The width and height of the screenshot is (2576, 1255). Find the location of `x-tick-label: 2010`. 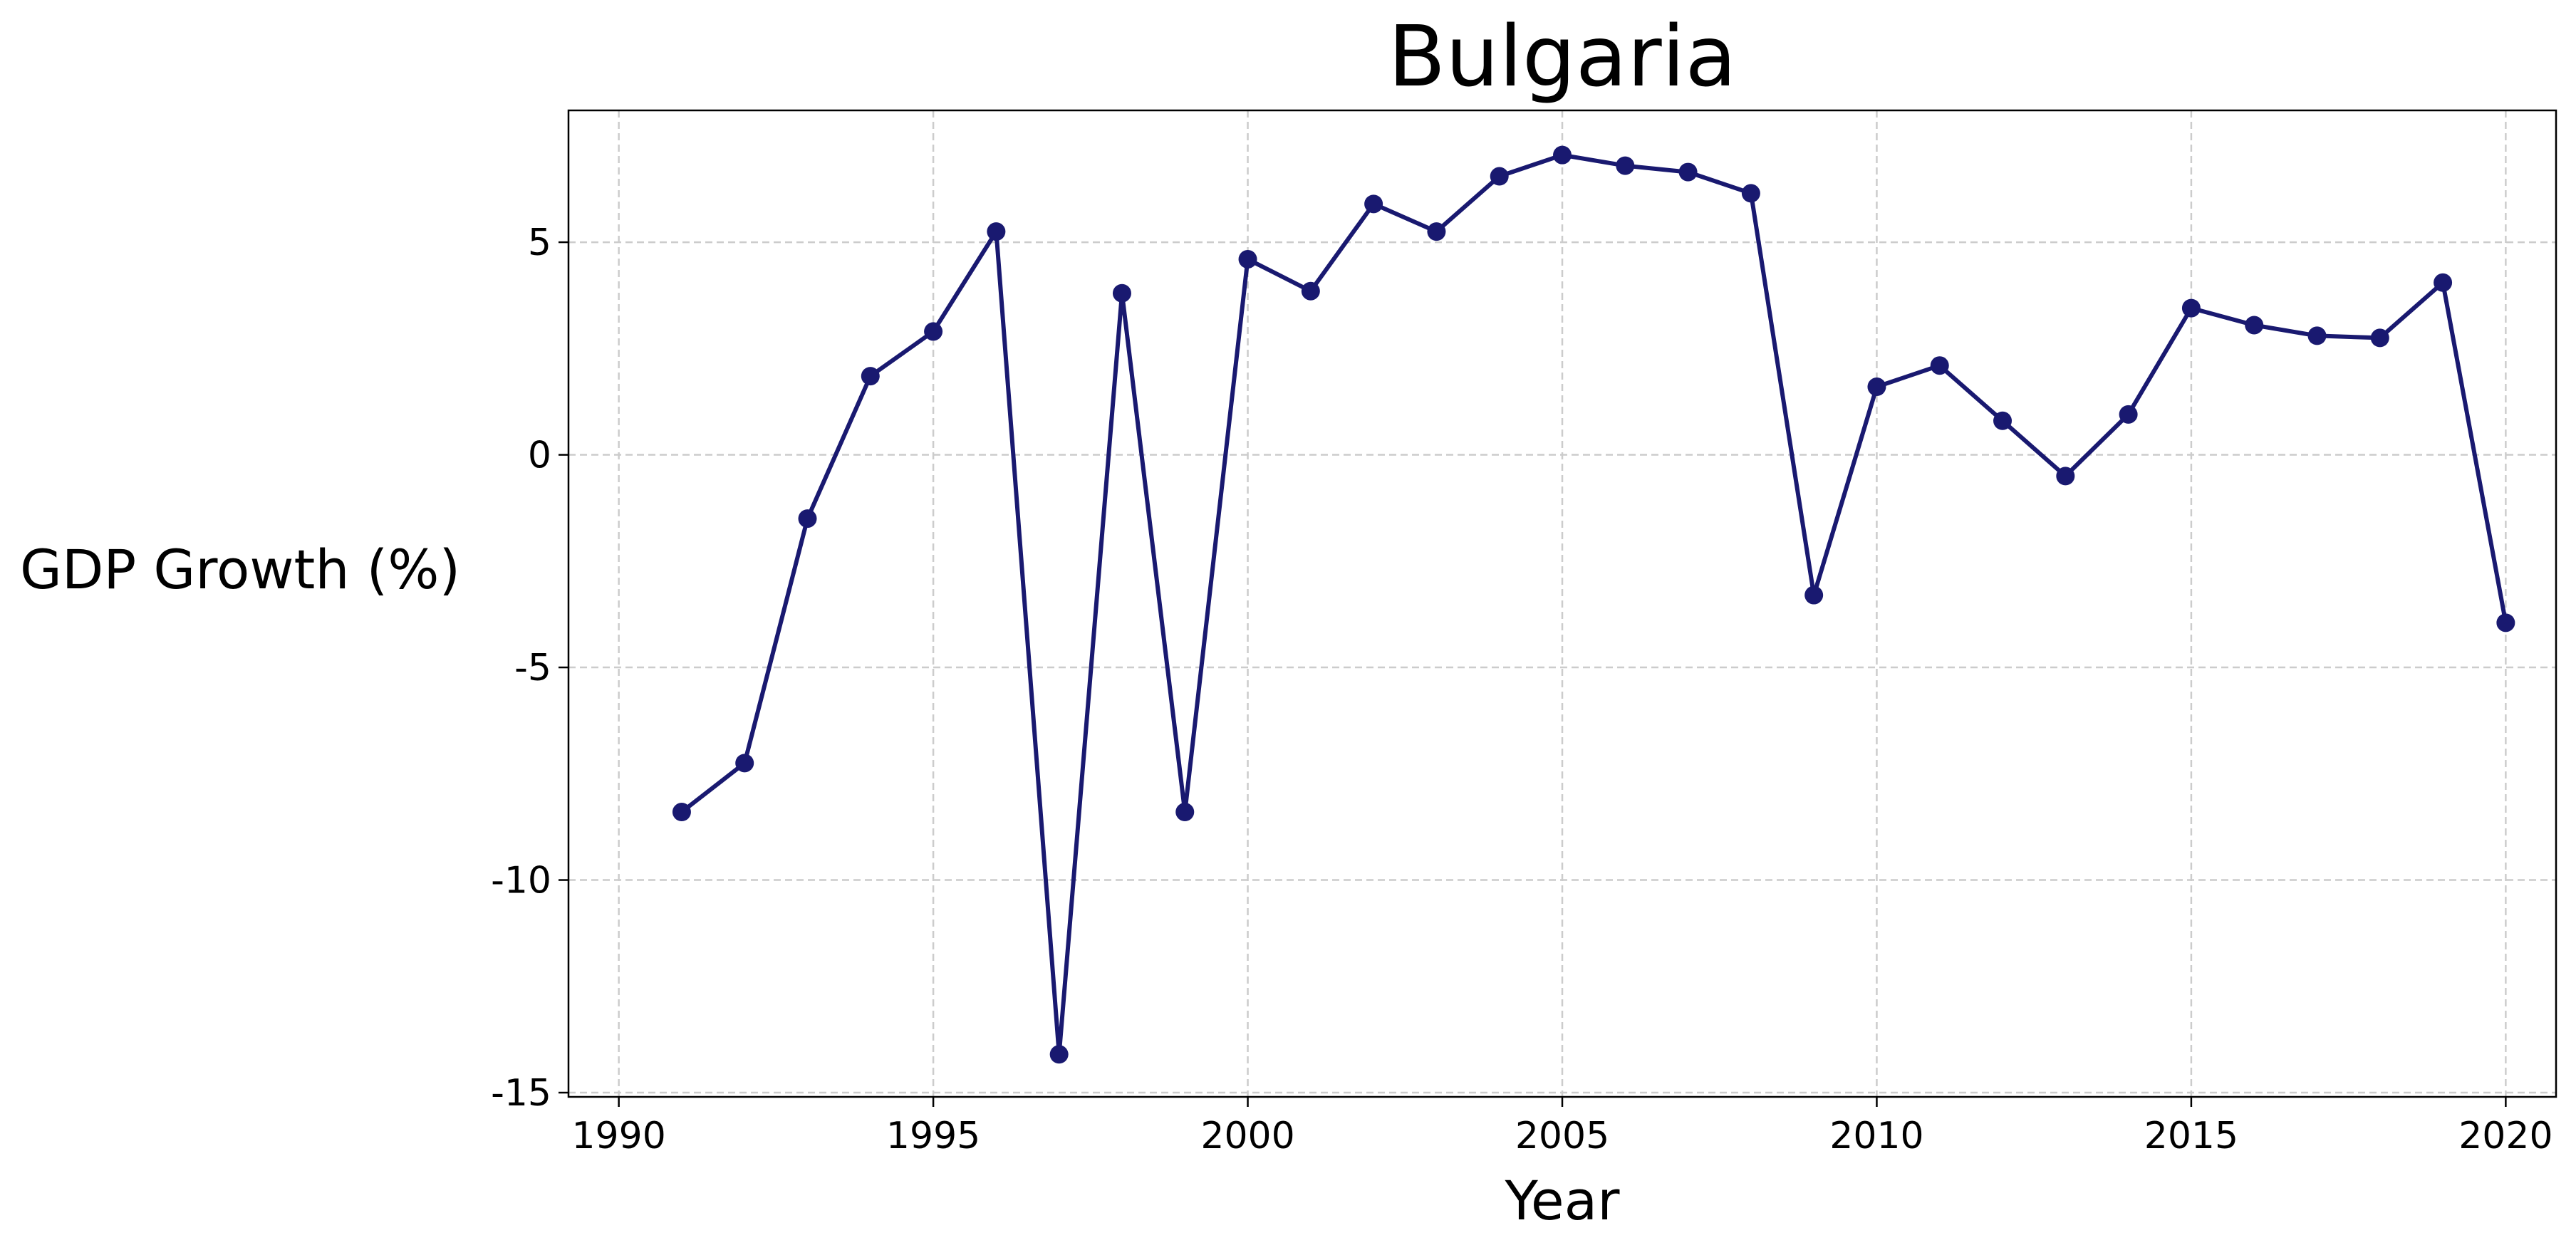

x-tick-label: 2010 is located at coordinates (1876, 1136).